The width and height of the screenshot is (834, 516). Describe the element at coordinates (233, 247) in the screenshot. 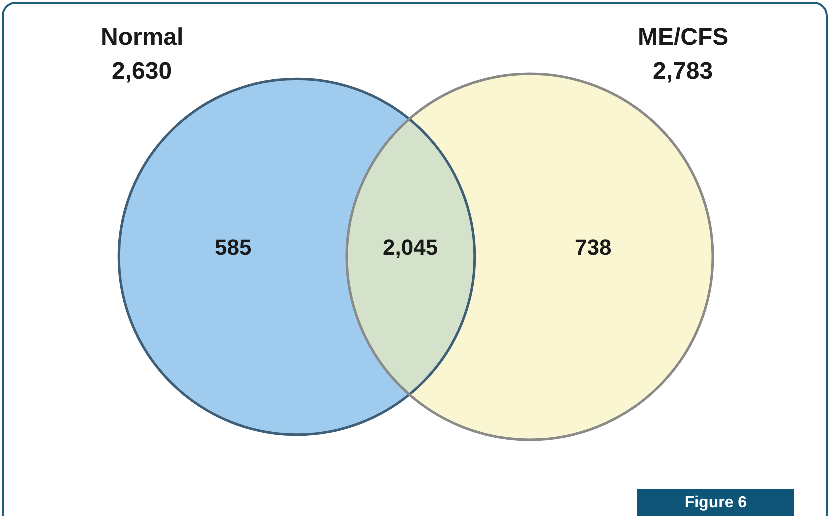

I see `text: 585` at that location.